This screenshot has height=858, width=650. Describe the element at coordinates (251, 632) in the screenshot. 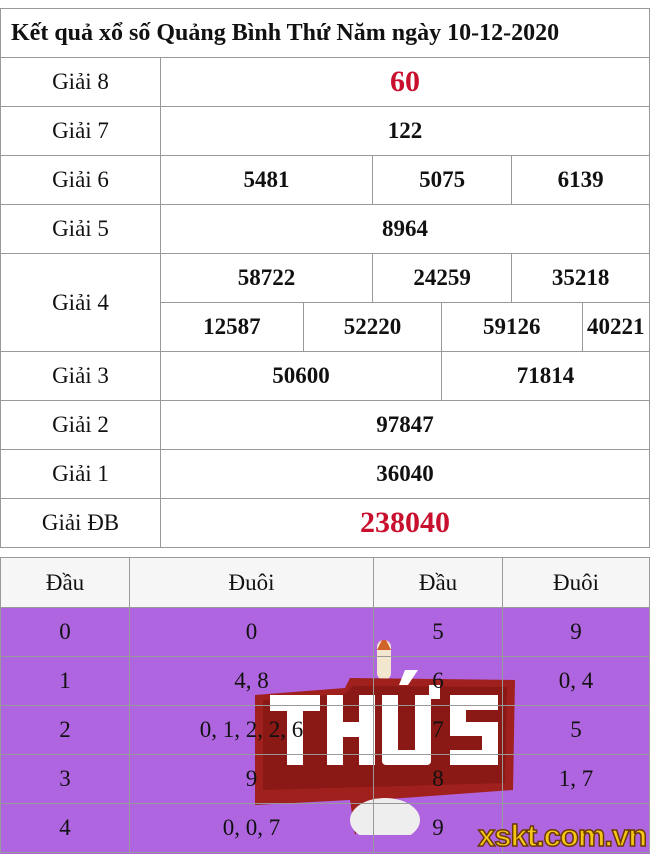

I see `loto-duoi: 0` at that location.